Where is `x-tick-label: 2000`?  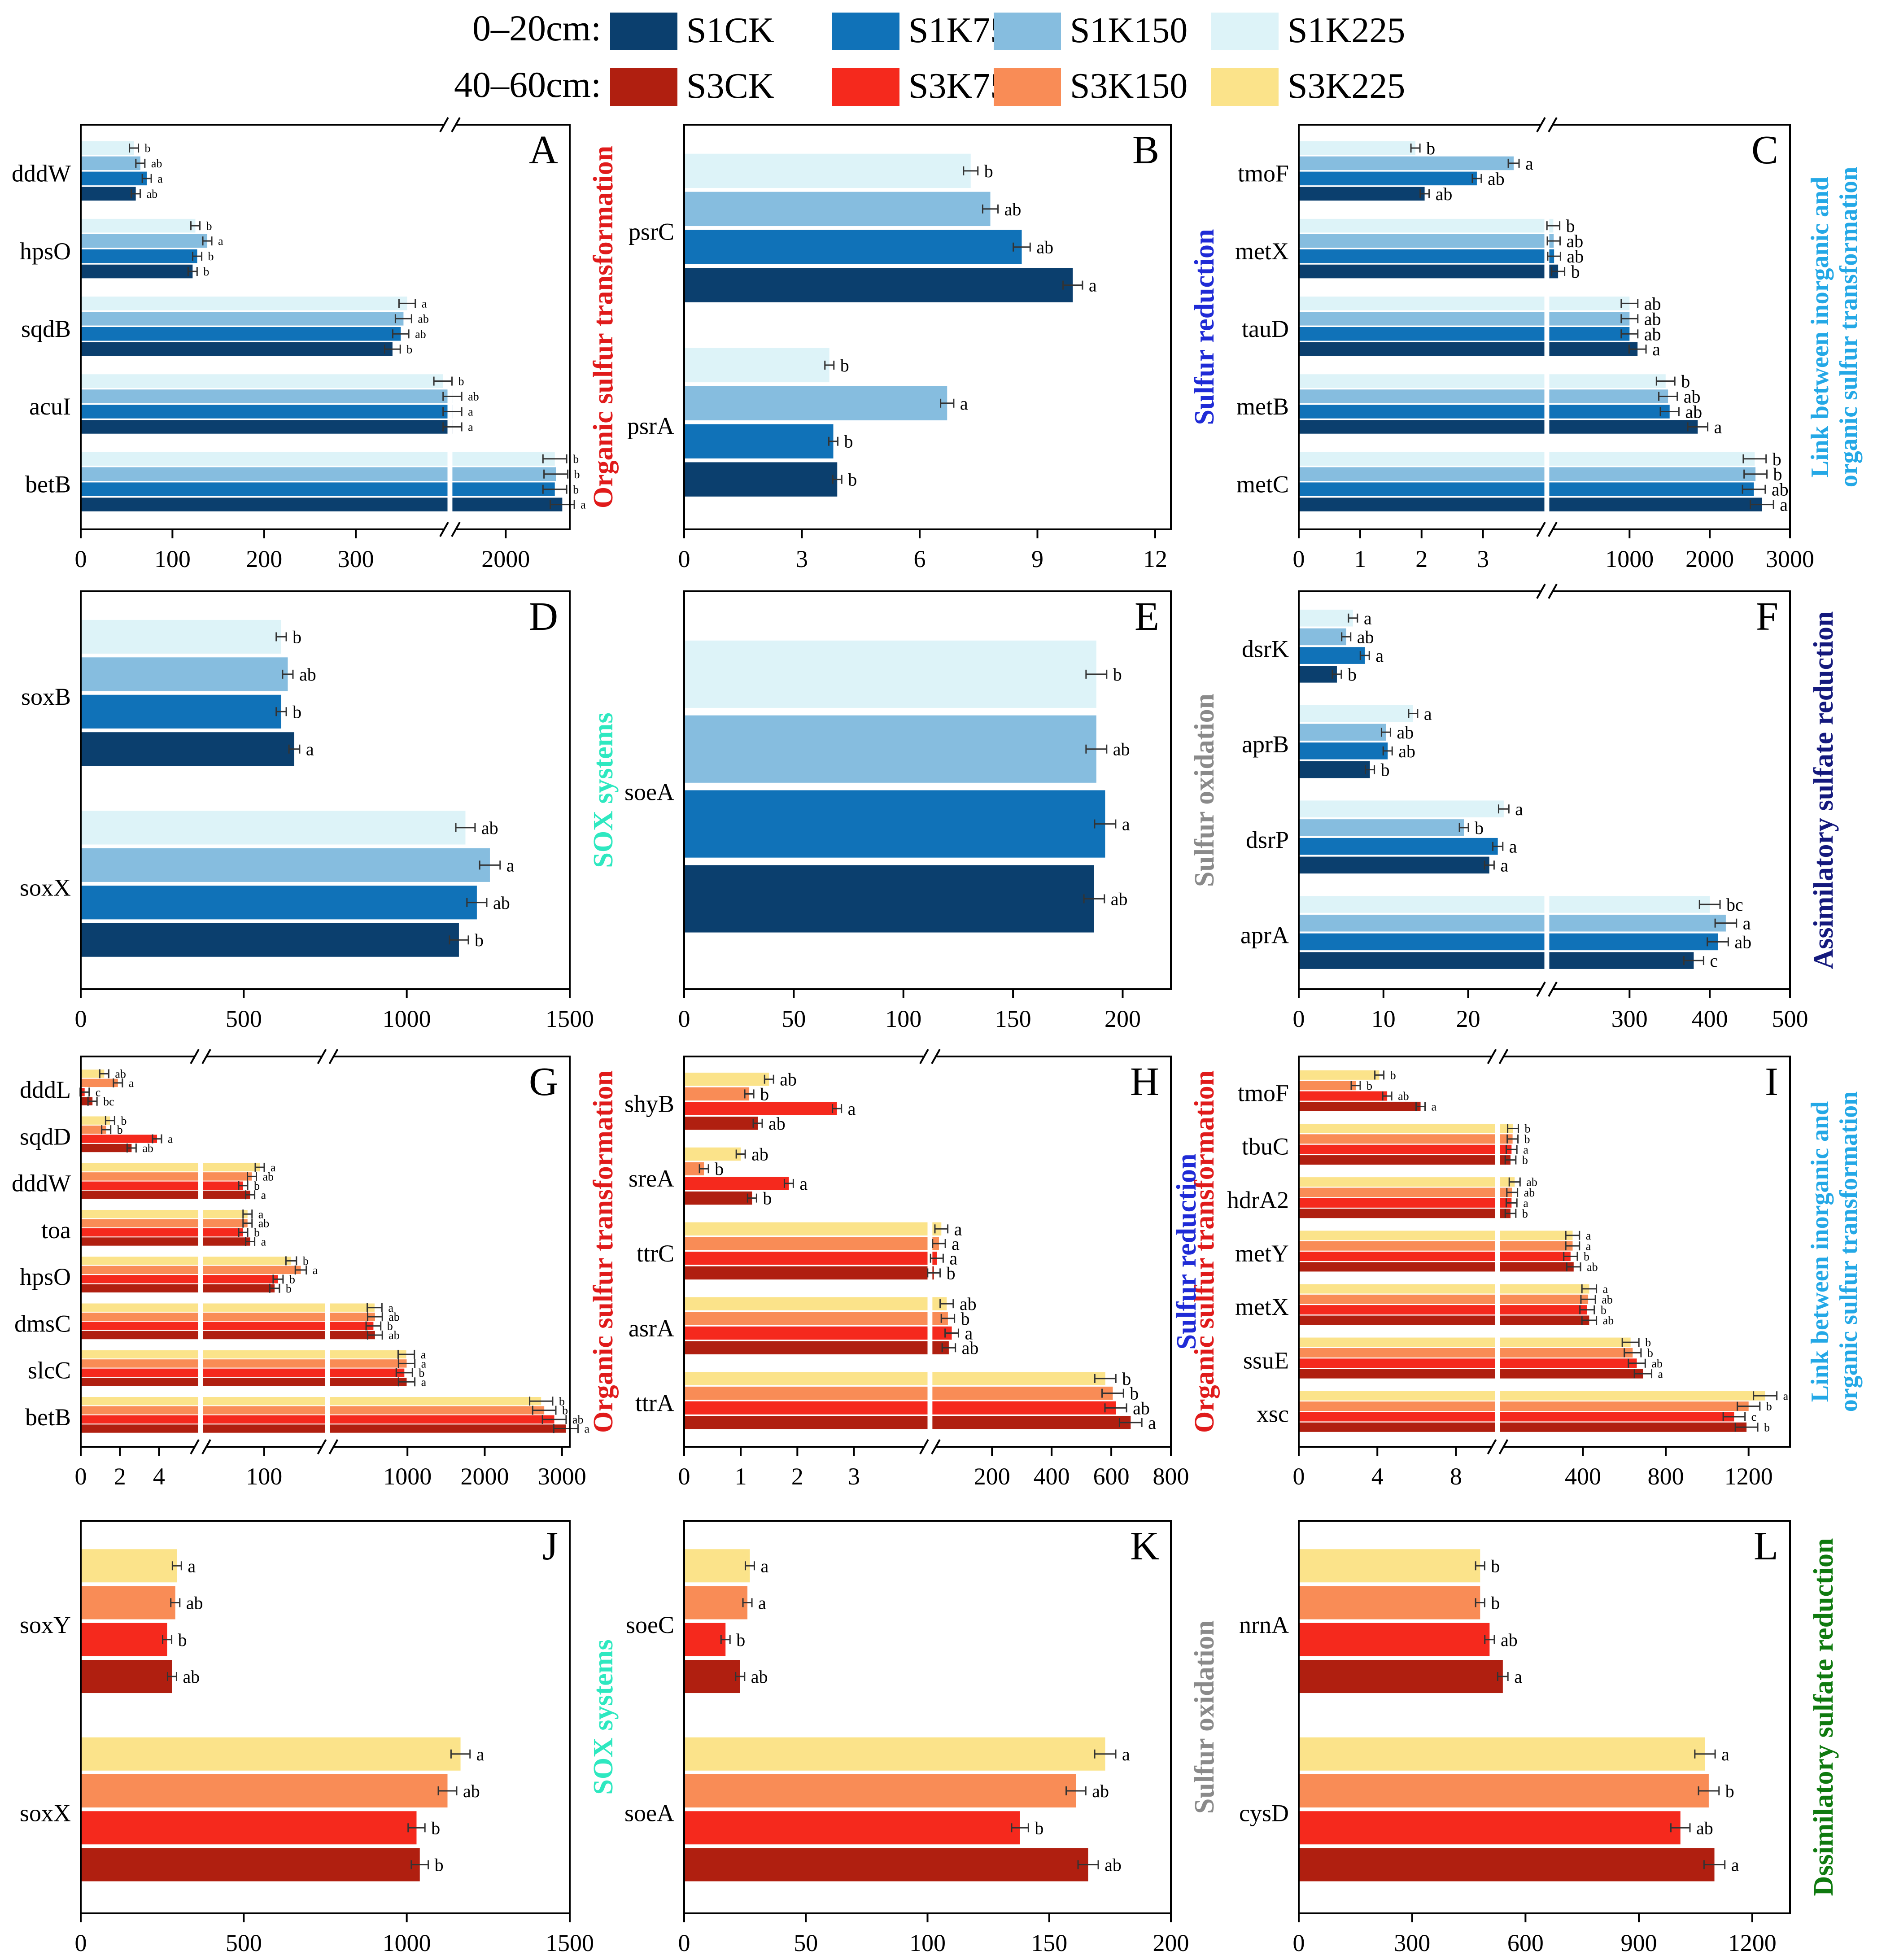
x-tick-label: 2000 is located at coordinates (484, 1477).